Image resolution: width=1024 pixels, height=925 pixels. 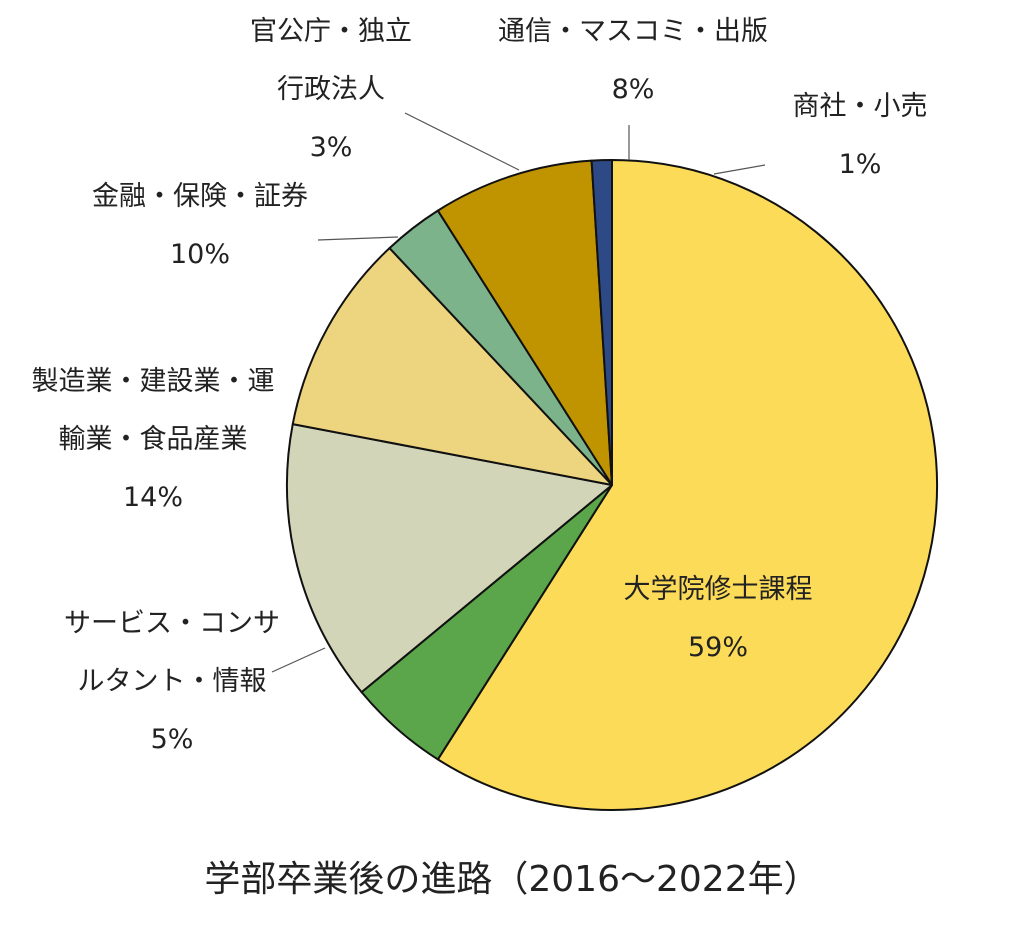 What do you see at coordinates (718, 647) in the screenshot?
I see `slice-value-1: 59%` at bounding box center [718, 647].